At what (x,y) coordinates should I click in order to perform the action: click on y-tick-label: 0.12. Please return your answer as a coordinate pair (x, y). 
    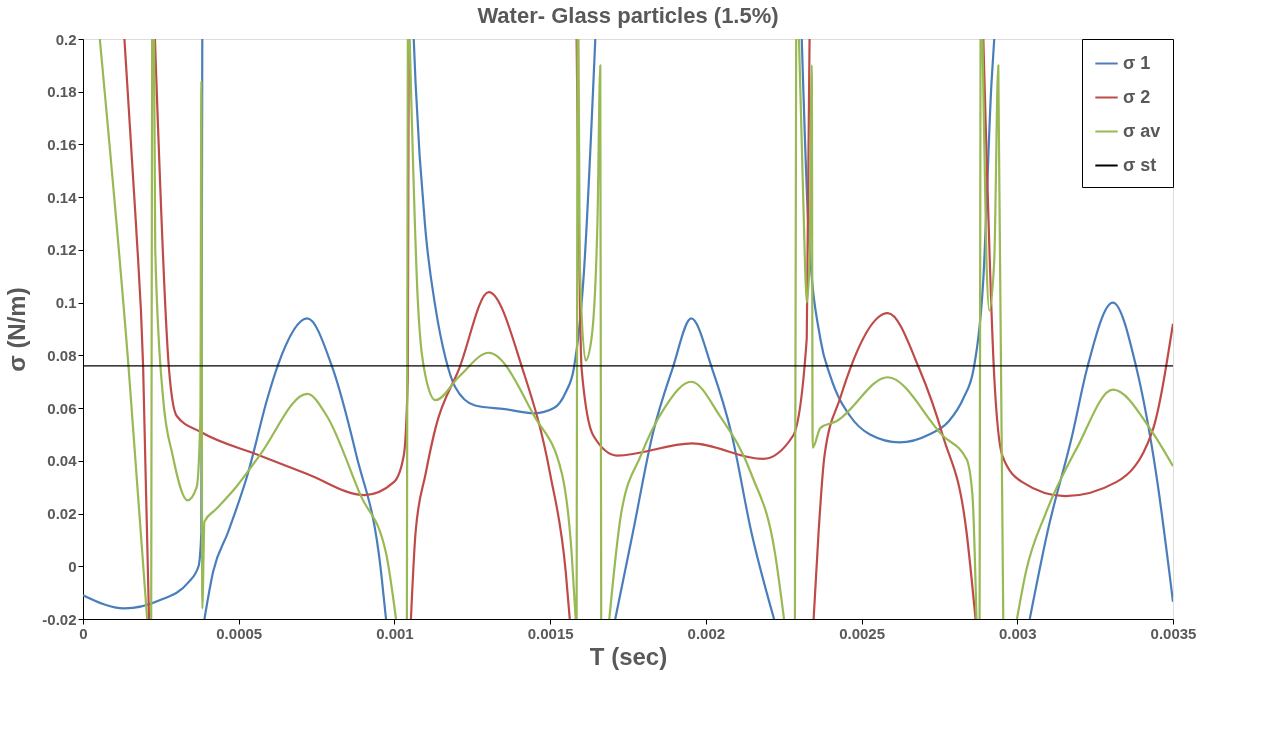
    Looking at the image, I should click on (62, 250).